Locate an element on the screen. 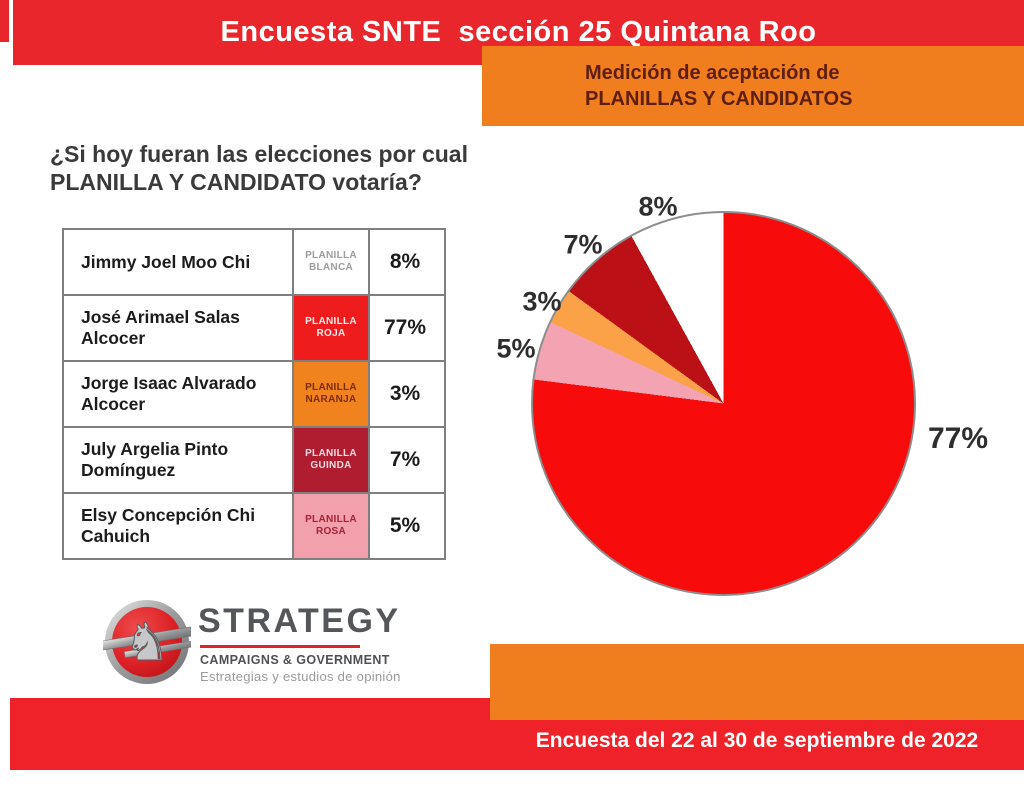  logo-tagline-2: Estrategias y estudios de opinión is located at coordinates (300, 676).